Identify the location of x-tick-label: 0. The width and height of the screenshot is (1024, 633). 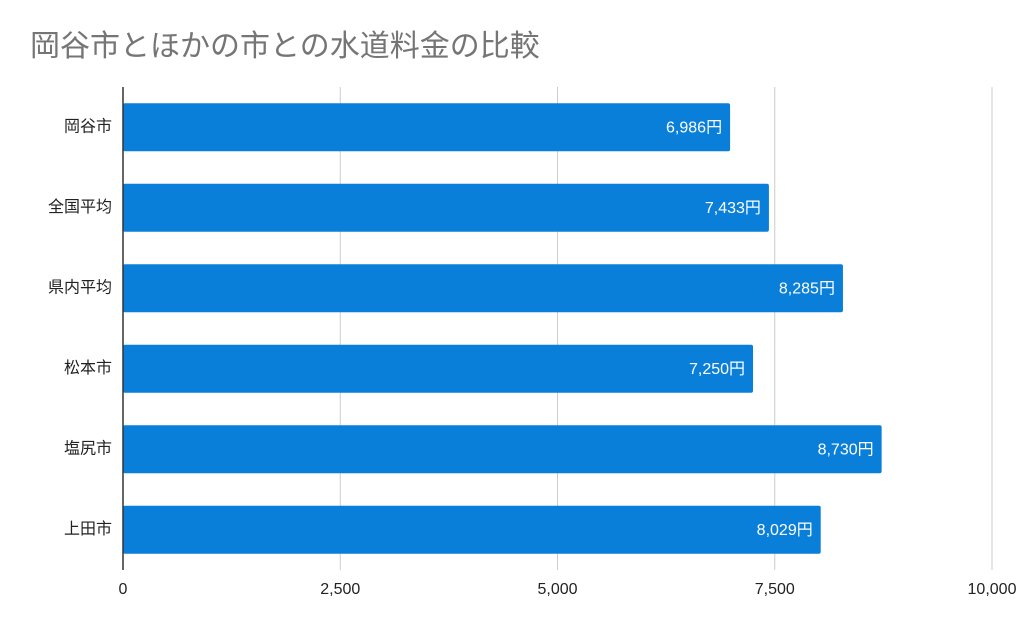
(123, 589).